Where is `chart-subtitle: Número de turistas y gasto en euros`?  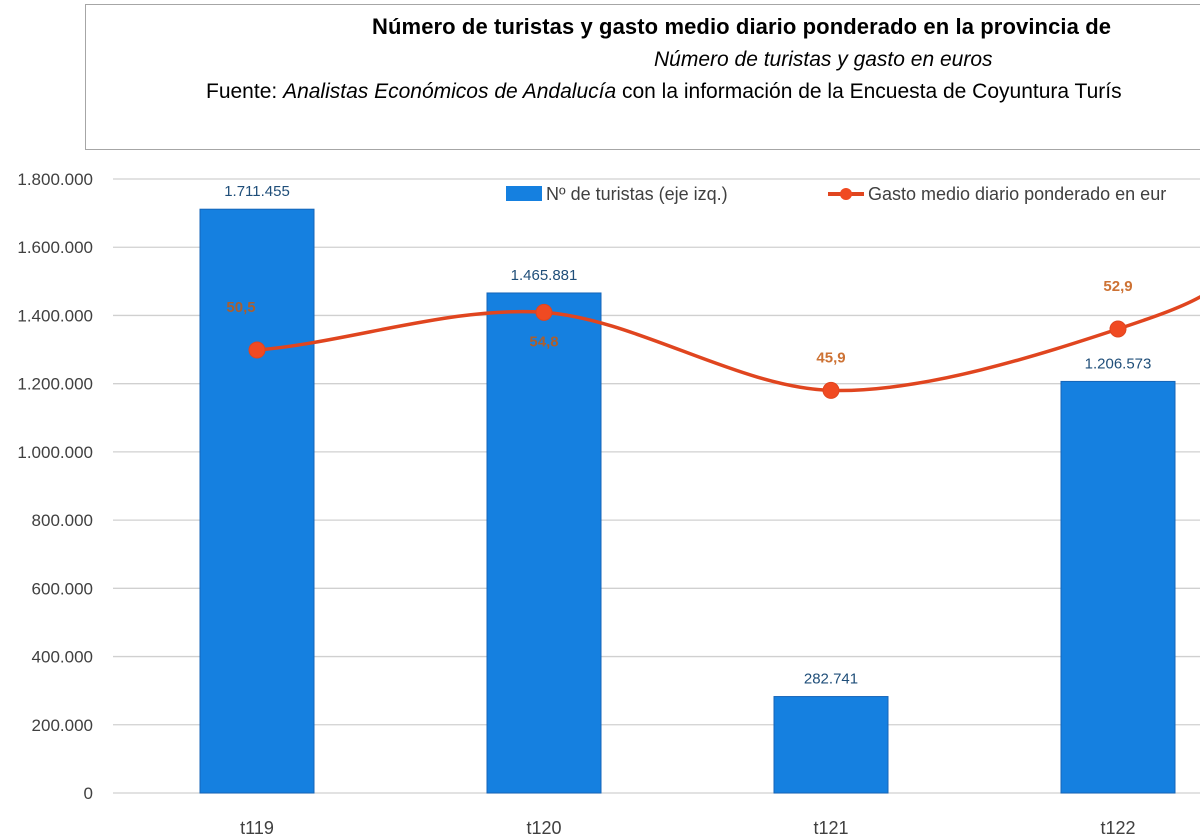
chart-subtitle: Número de turistas y gasto en euros is located at coordinates (823, 59).